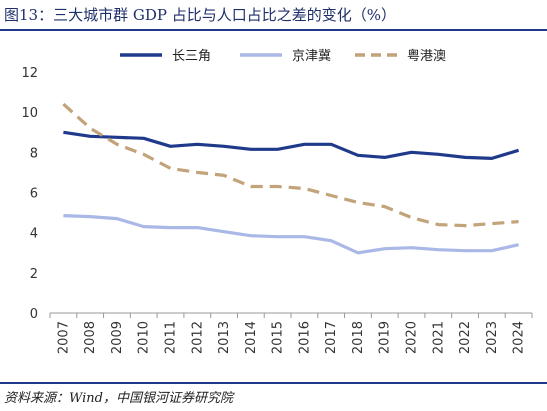 The image size is (547, 411). Describe the element at coordinates (331, 337) in the screenshot. I see `x-tick-label: 2017` at that location.